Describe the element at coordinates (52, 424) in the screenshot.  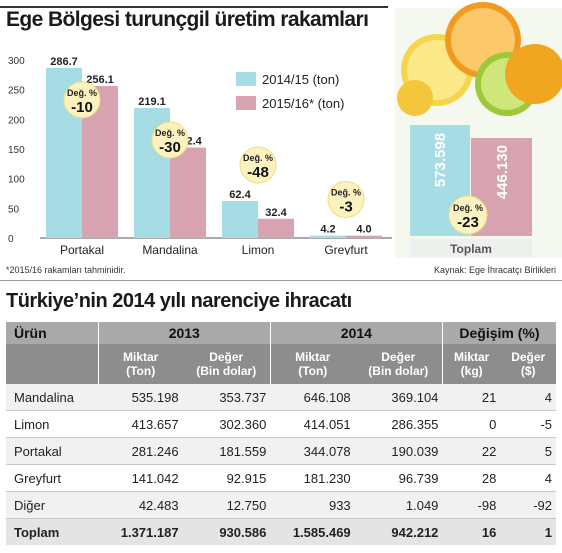
I see `cell-product: Limon` at that location.